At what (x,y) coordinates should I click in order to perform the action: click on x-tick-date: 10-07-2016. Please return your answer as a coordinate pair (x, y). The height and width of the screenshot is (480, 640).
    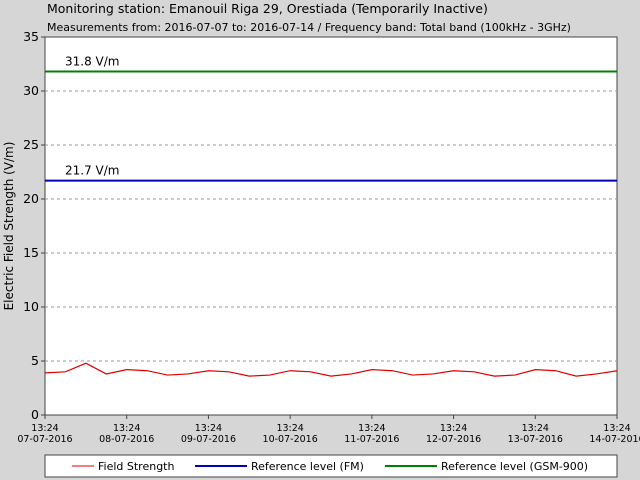
    Looking at the image, I should click on (290, 439).